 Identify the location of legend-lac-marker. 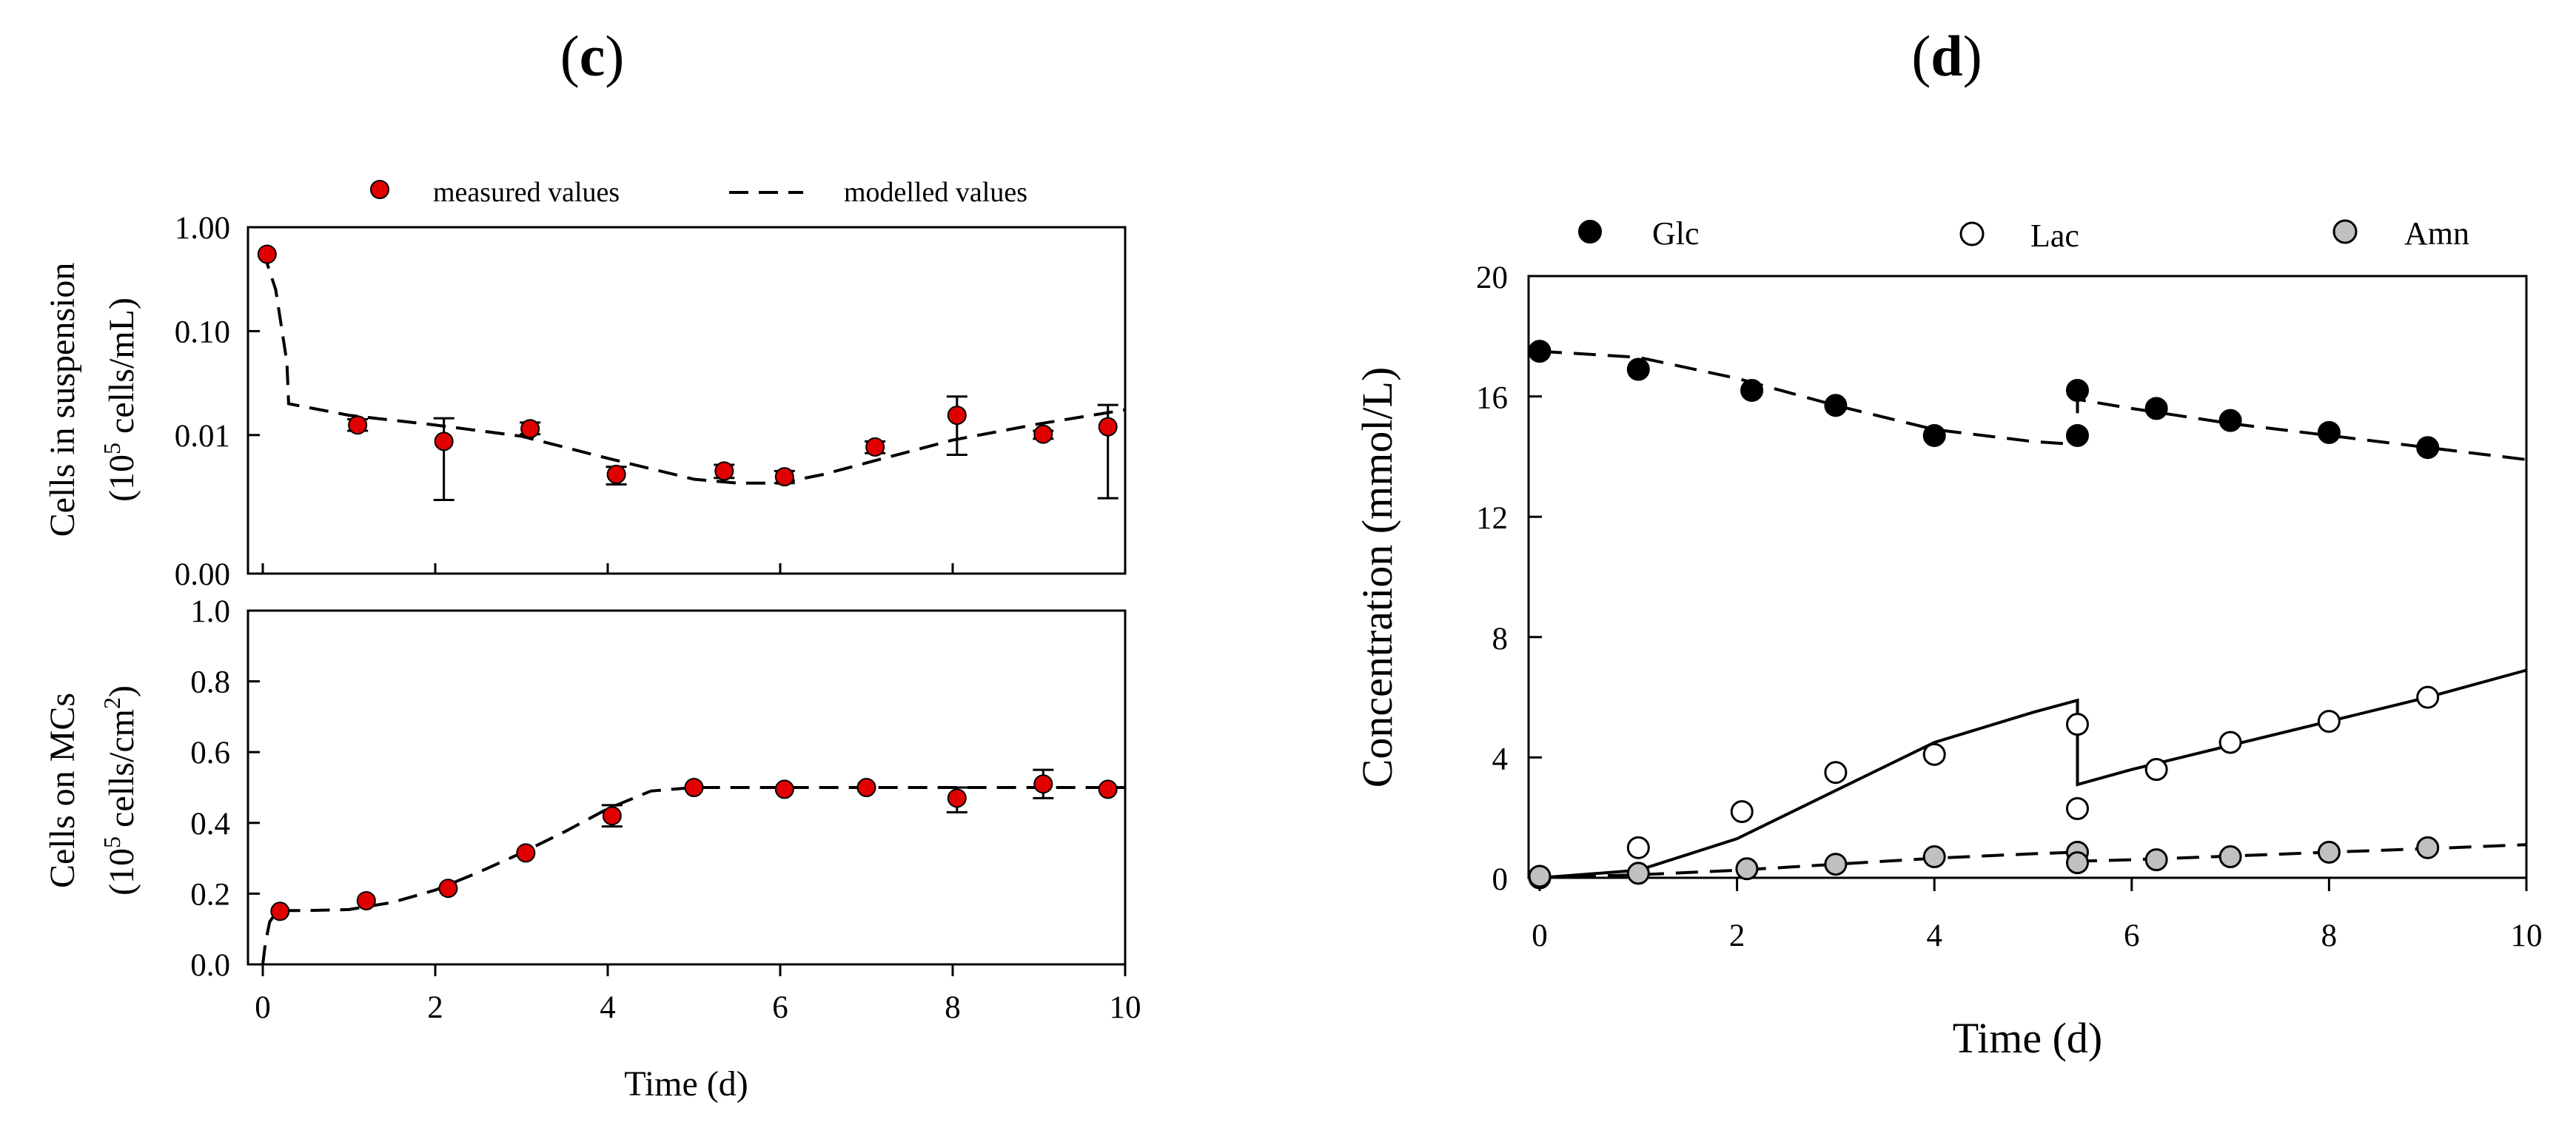
(1972, 234).